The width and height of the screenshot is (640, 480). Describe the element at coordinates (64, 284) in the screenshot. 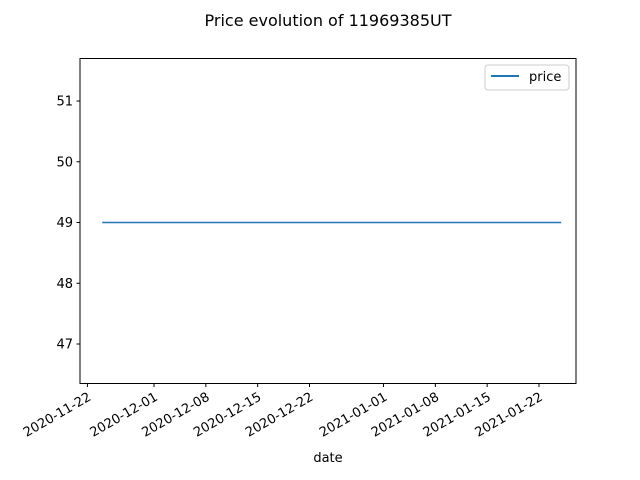

I see `y-tick-label: 48` at that location.